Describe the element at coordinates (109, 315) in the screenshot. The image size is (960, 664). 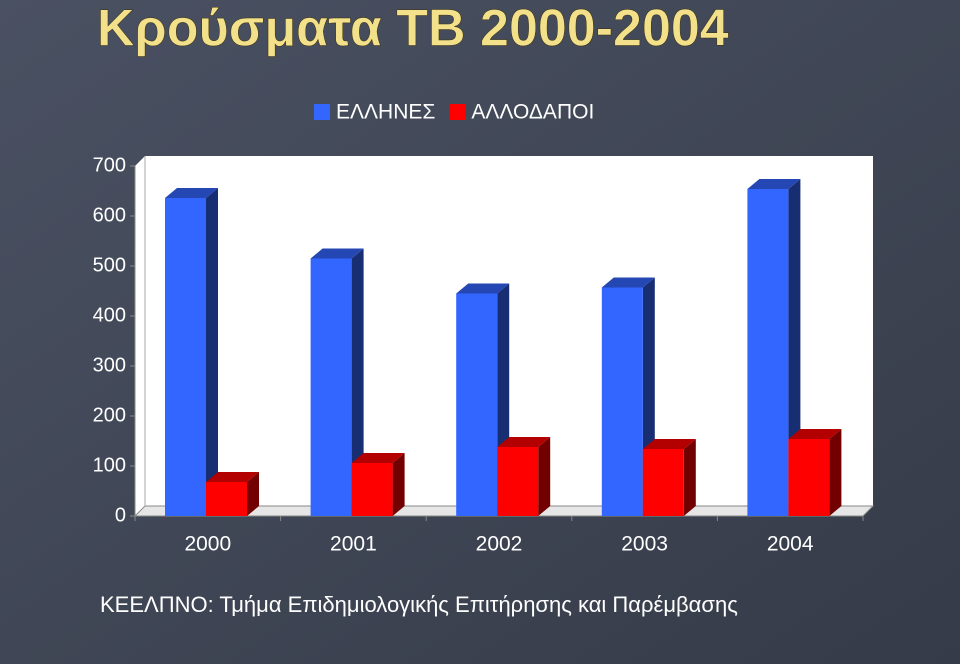
I see `y-tick-label: 400` at that location.